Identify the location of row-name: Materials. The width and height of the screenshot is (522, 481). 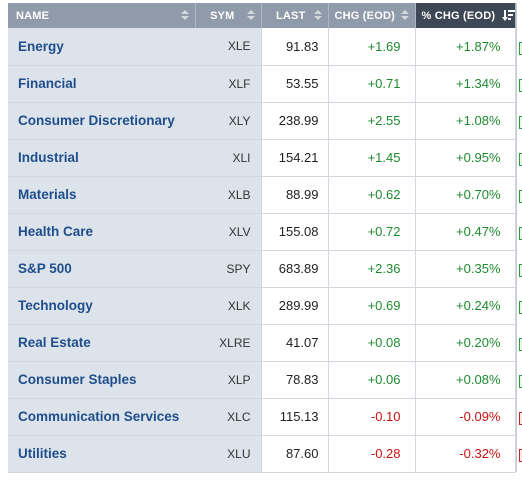
(101, 195).